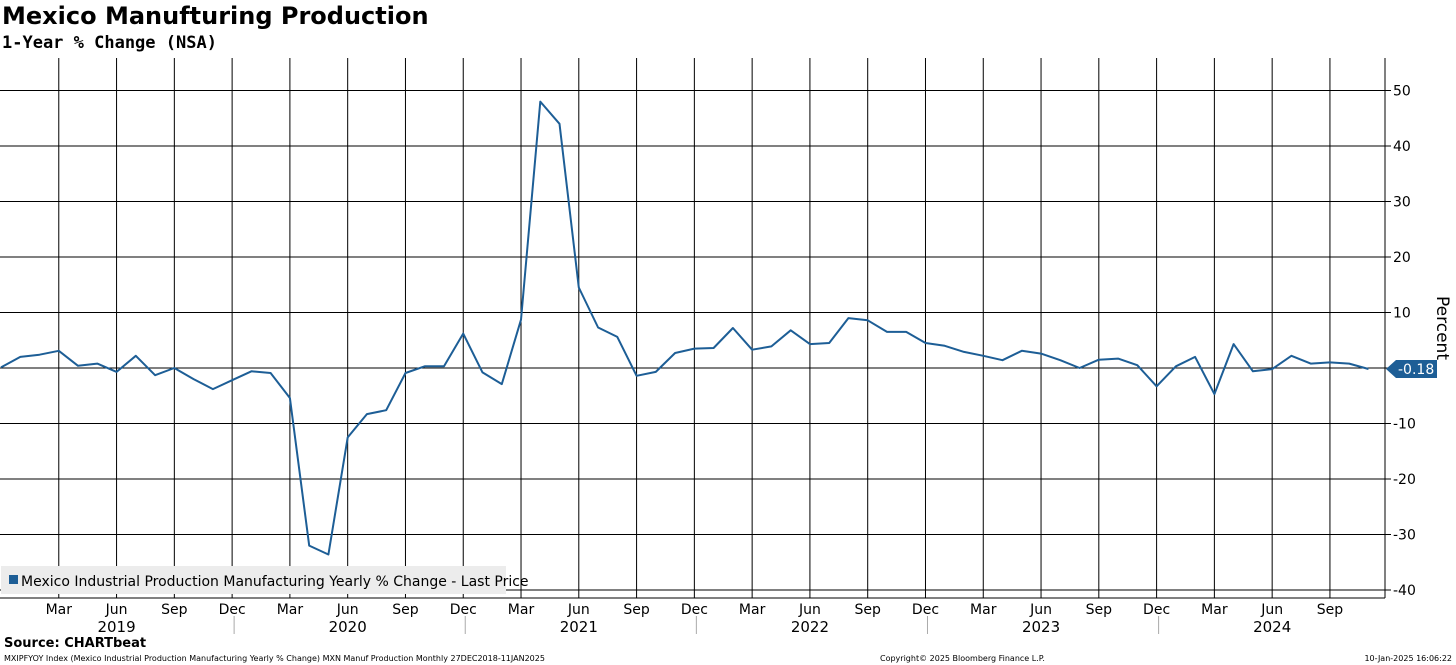 The image size is (1456, 665). Describe the element at coordinates (116, 627) in the screenshot. I see `x-year-label: 2019` at that location.